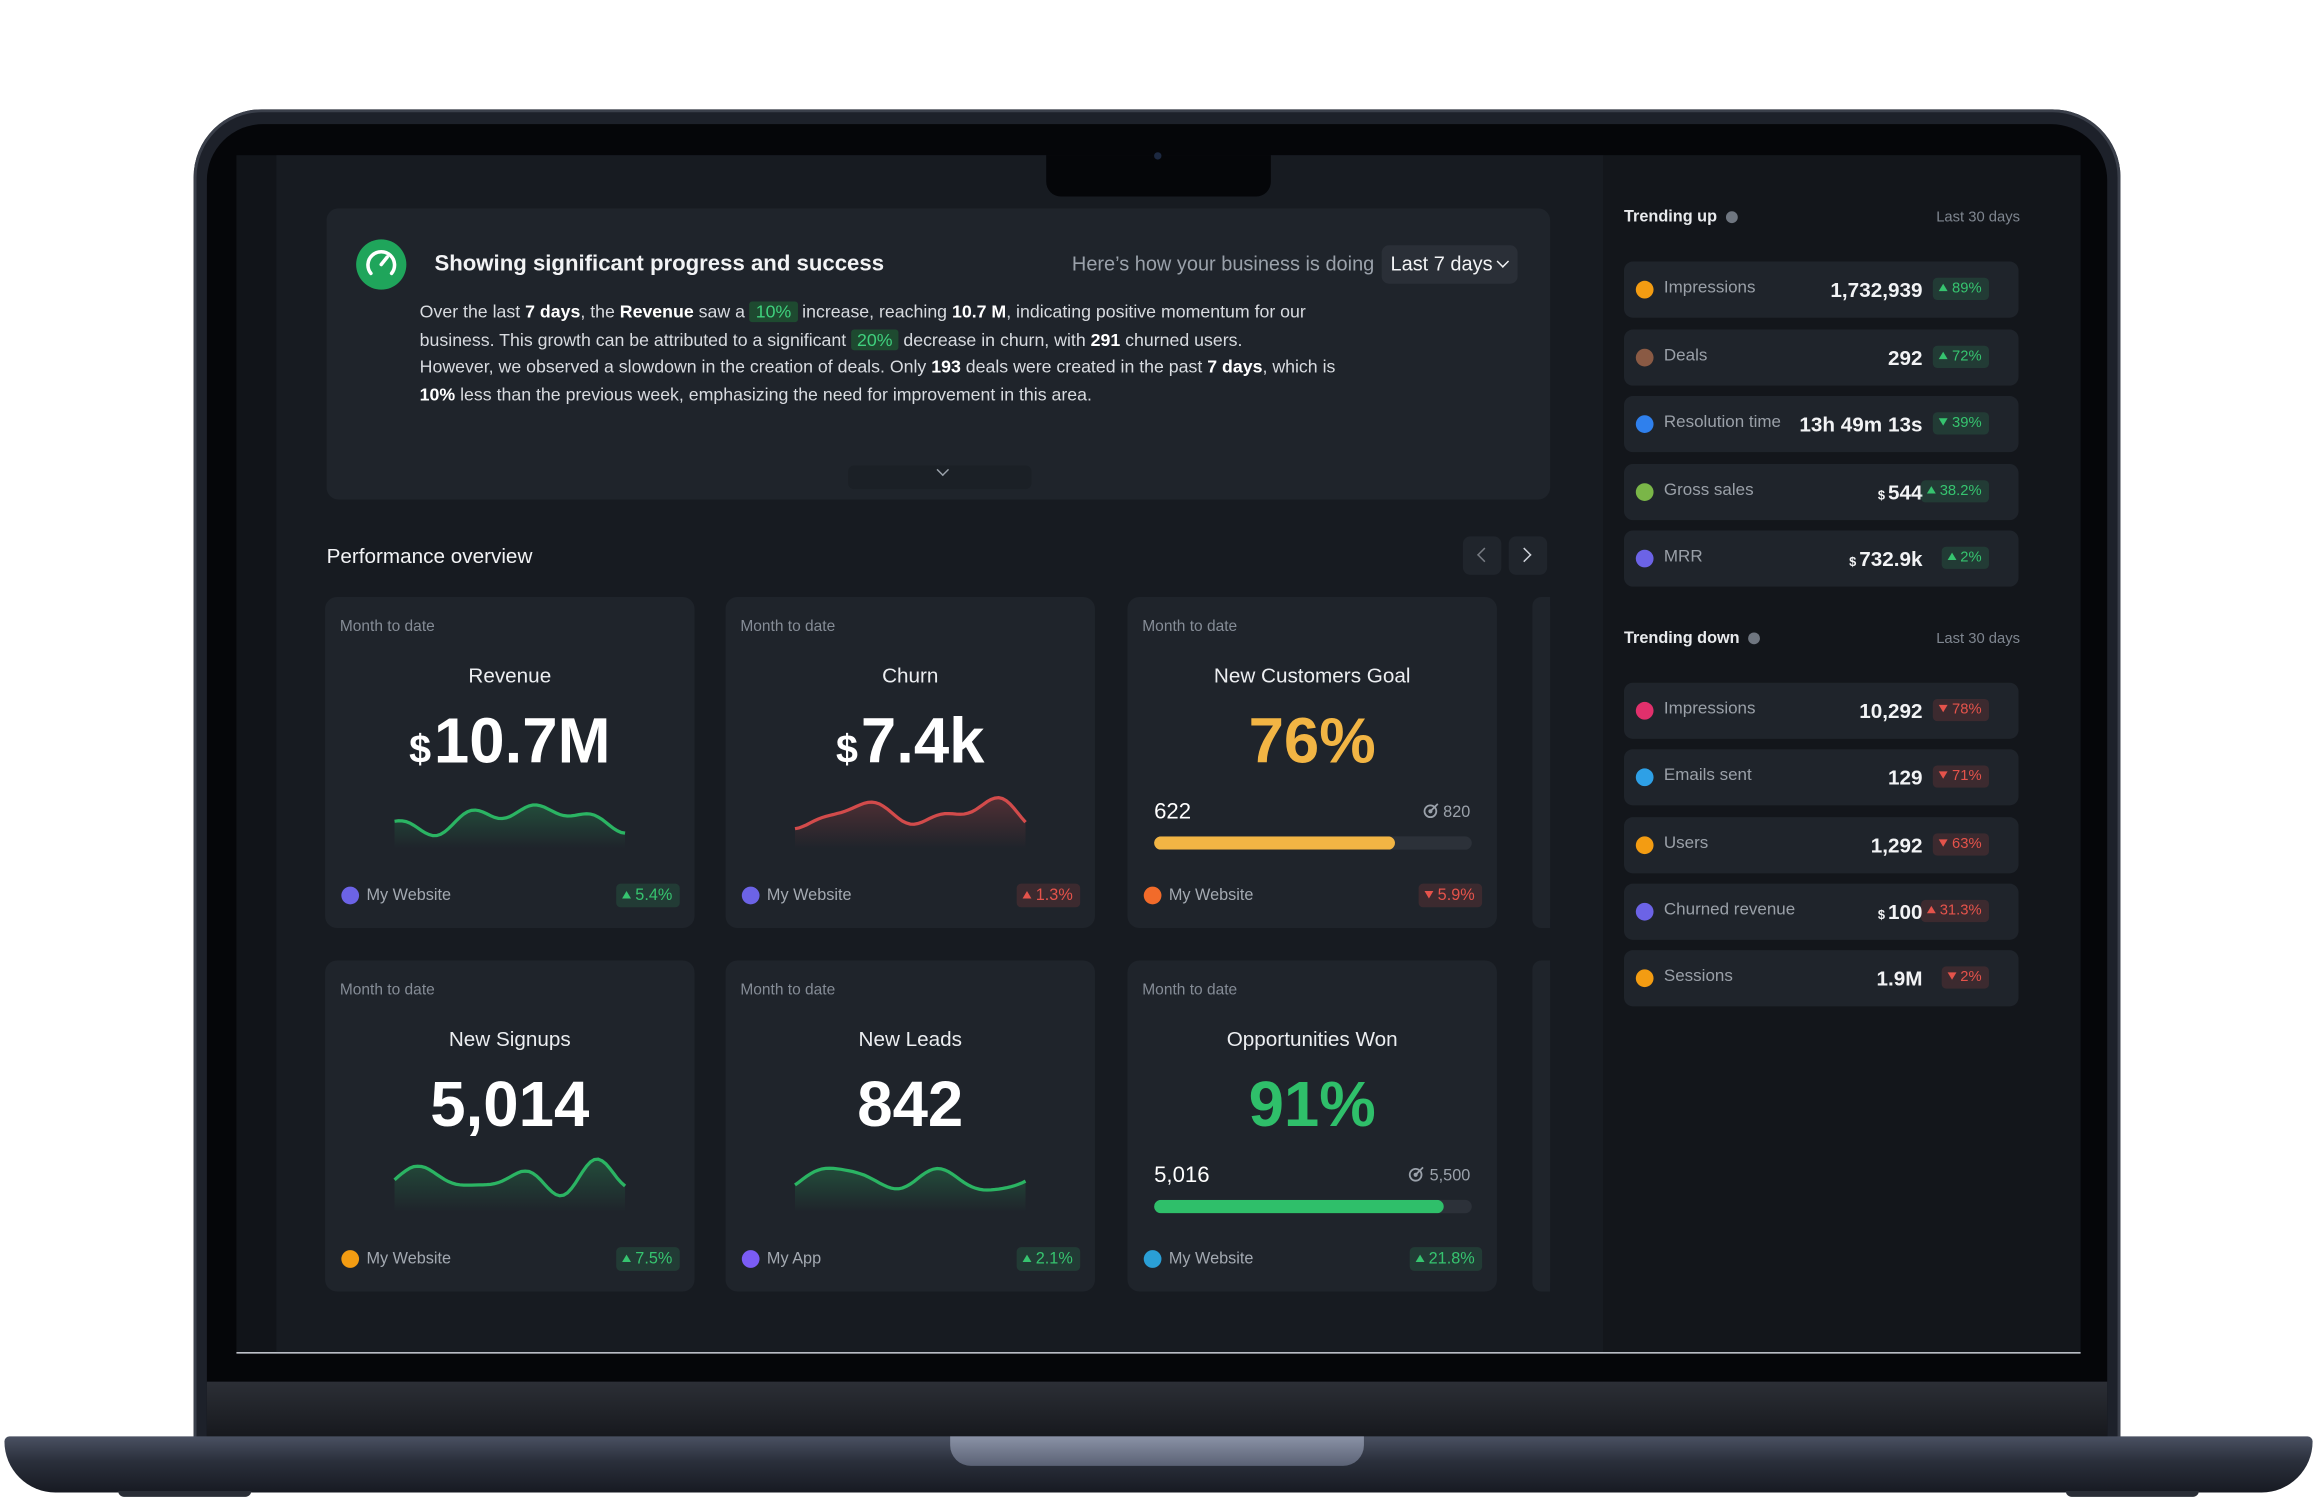 This screenshot has height=1510, width=2317. Describe the element at coordinates (1967, 777) in the screenshot. I see `change-value: 71%` at that location.